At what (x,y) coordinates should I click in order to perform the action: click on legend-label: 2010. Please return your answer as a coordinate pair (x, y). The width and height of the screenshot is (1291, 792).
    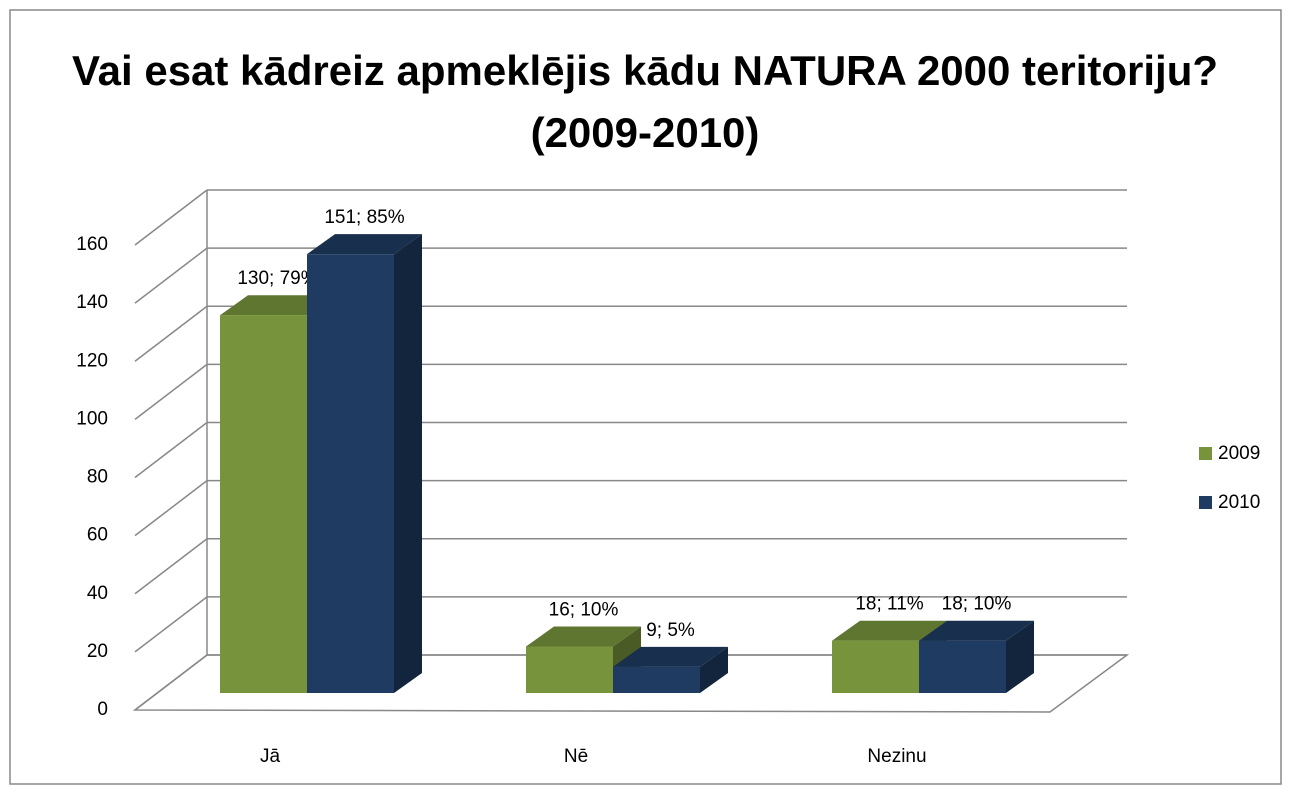
    Looking at the image, I should click on (1239, 502).